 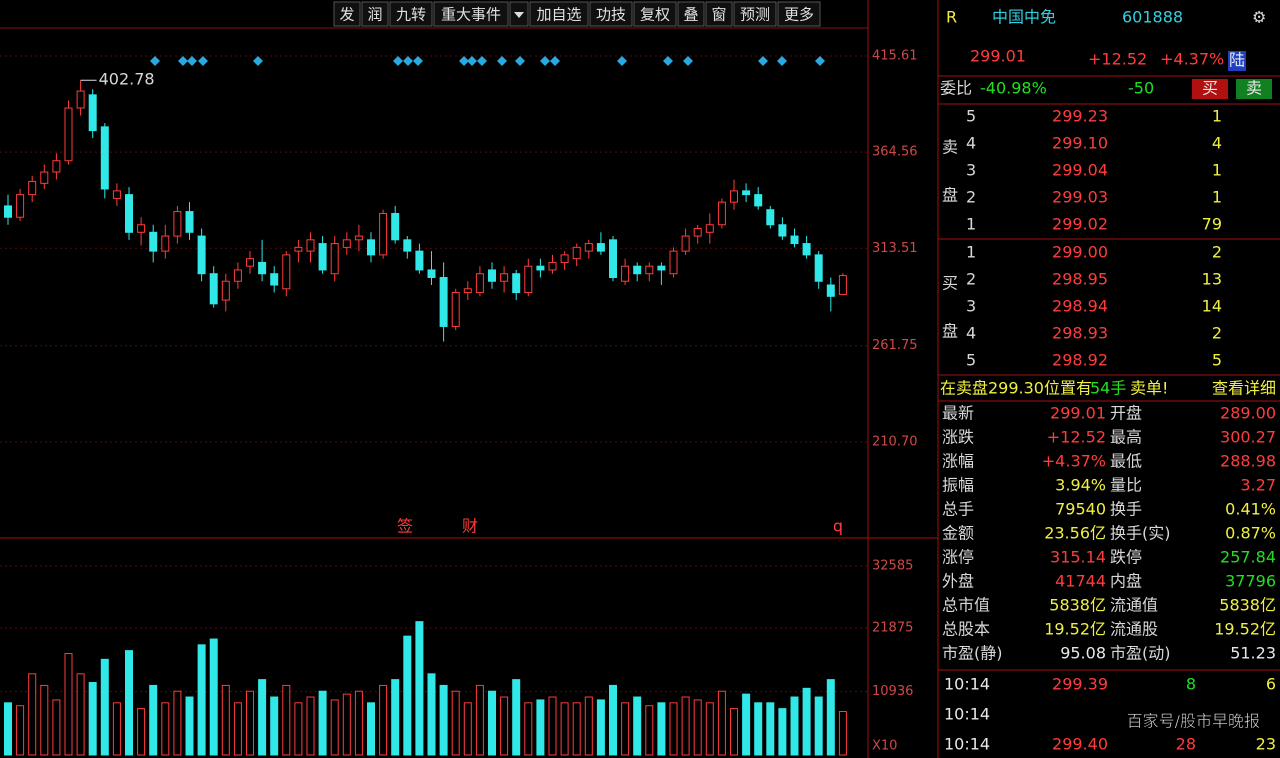 What do you see at coordinates (1108, 388) in the screenshot?
I see `notice-qty: 54手` at bounding box center [1108, 388].